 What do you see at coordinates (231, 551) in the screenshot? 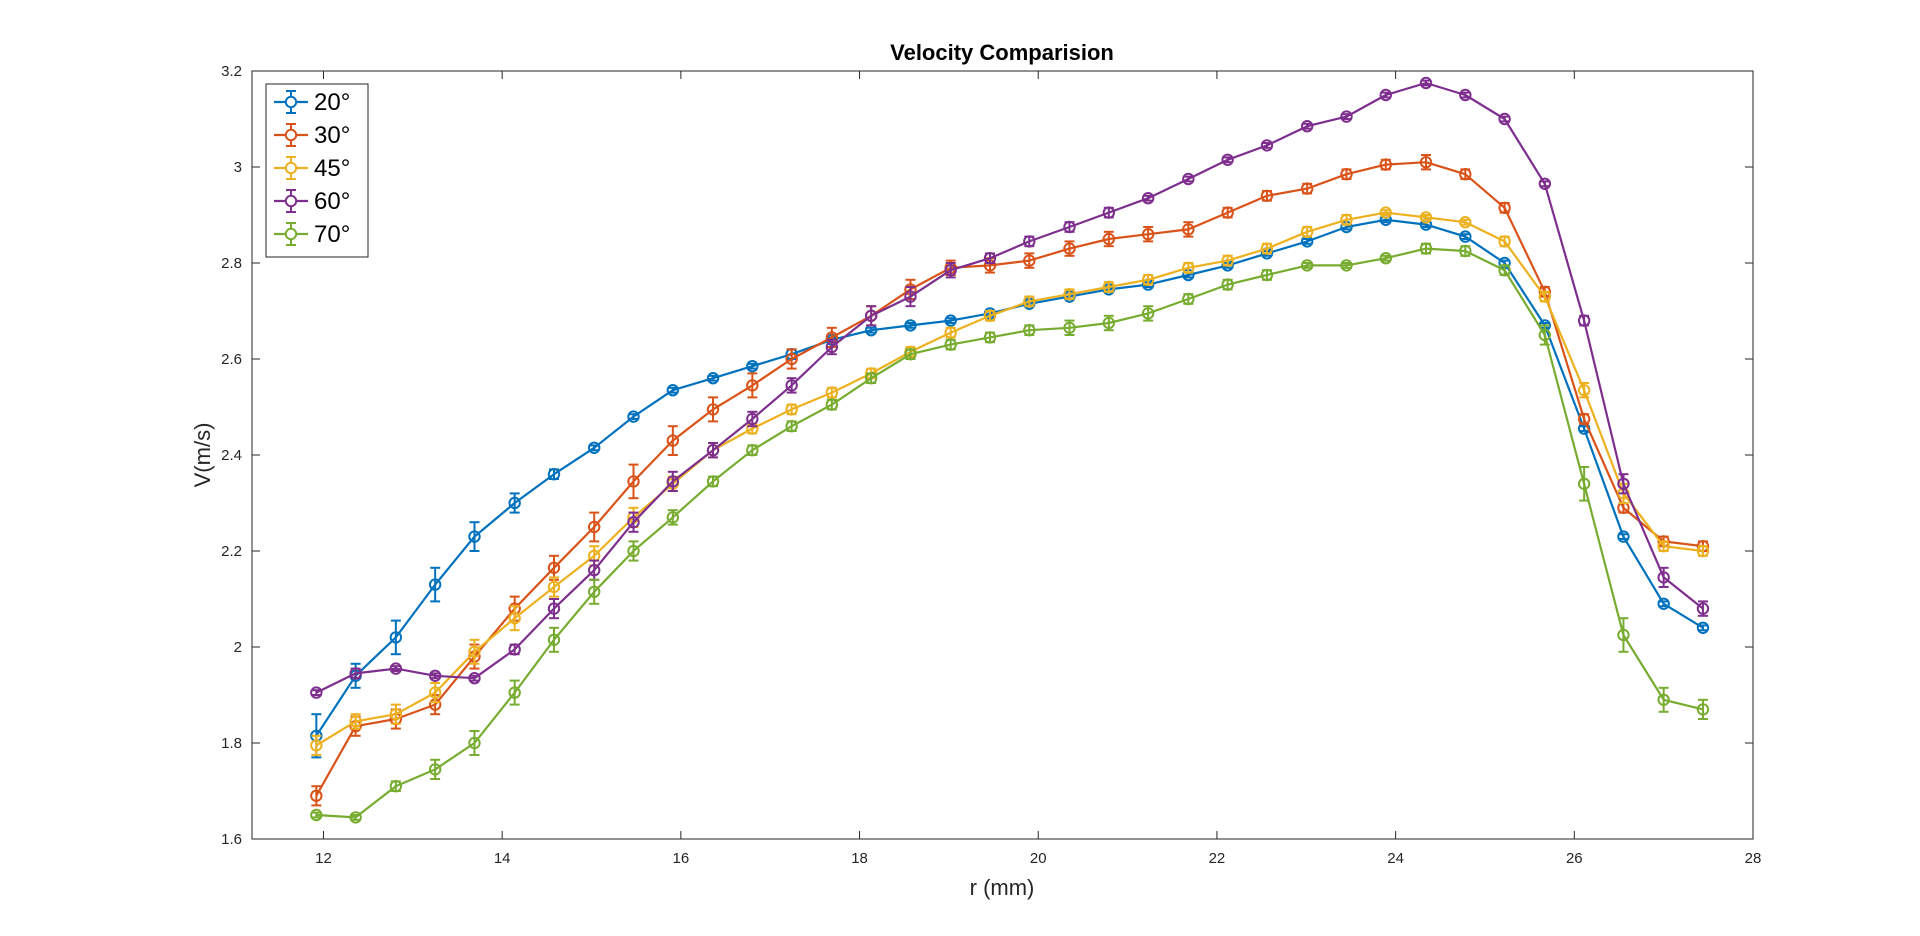
I see `y-tick-label: 2.2` at bounding box center [231, 551].